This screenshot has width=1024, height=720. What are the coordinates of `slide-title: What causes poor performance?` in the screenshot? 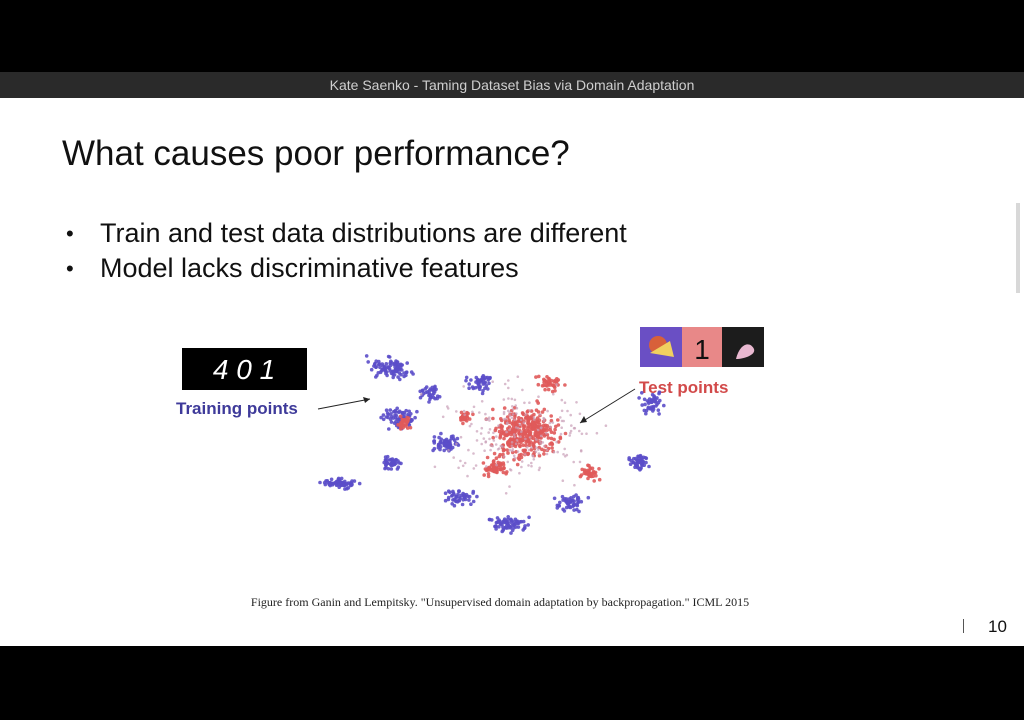 It's located at (316, 153).